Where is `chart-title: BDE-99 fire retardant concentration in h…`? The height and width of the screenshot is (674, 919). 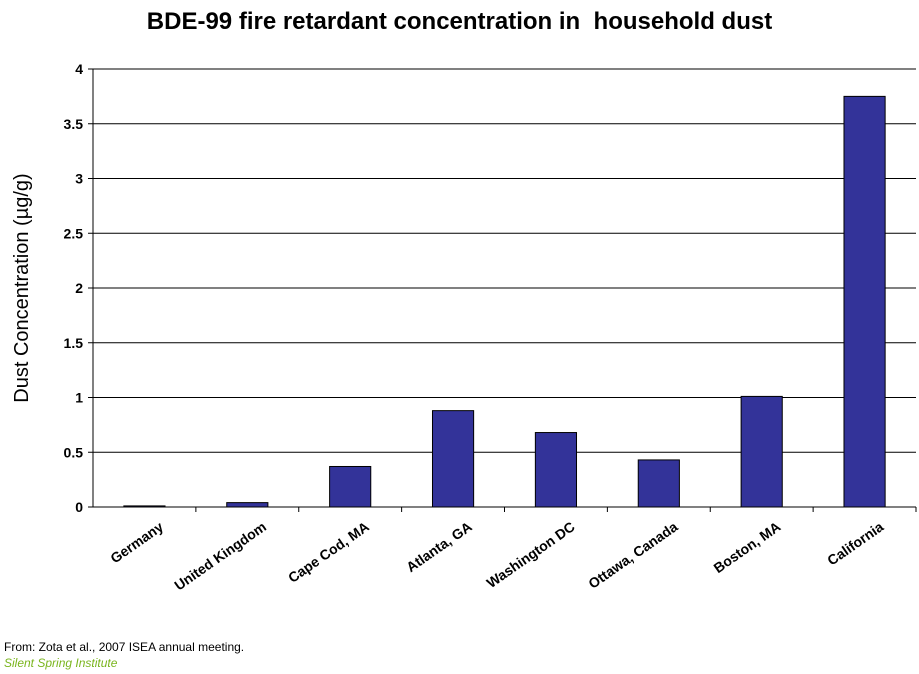
chart-title: BDE-99 fire retardant concentration in h… is located at coordinates (459, 21).